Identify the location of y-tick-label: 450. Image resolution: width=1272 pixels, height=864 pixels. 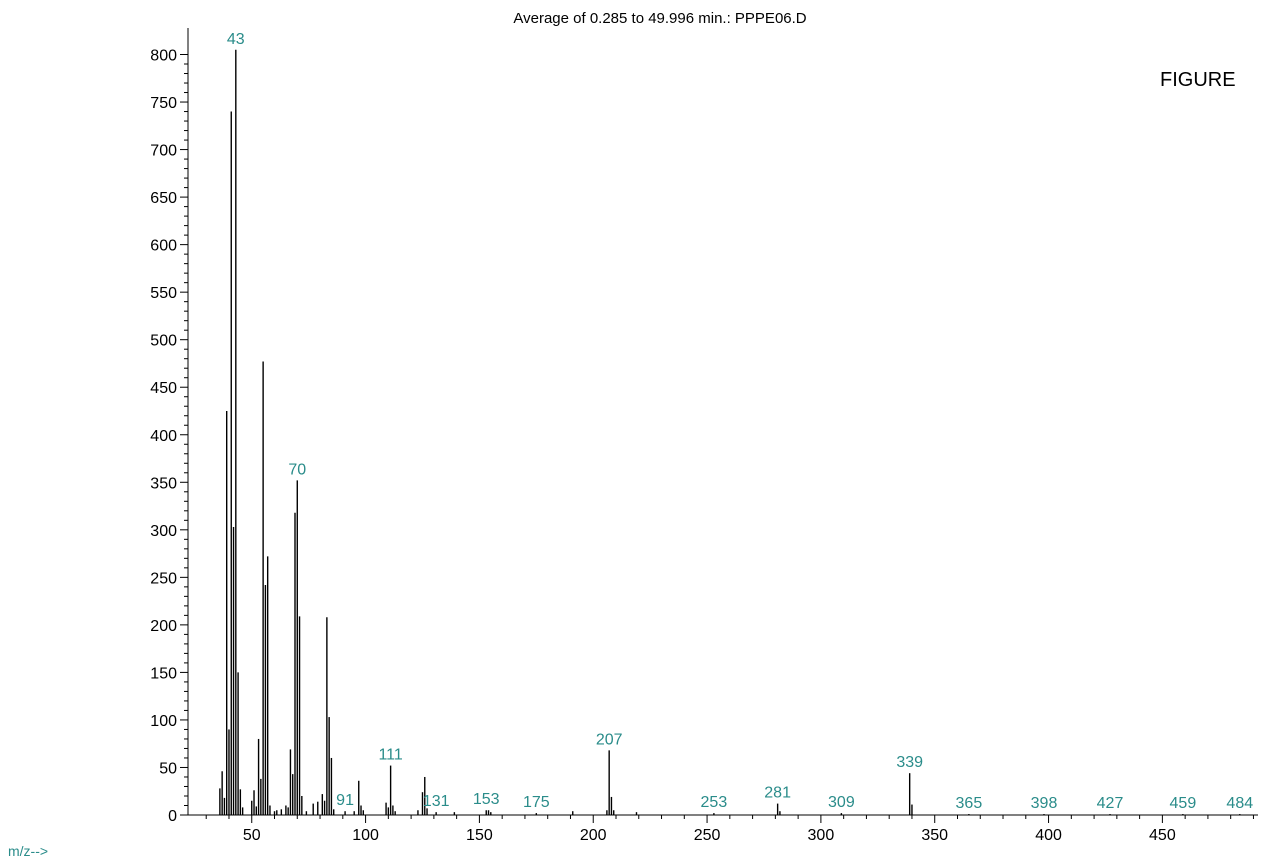
(163, 388).